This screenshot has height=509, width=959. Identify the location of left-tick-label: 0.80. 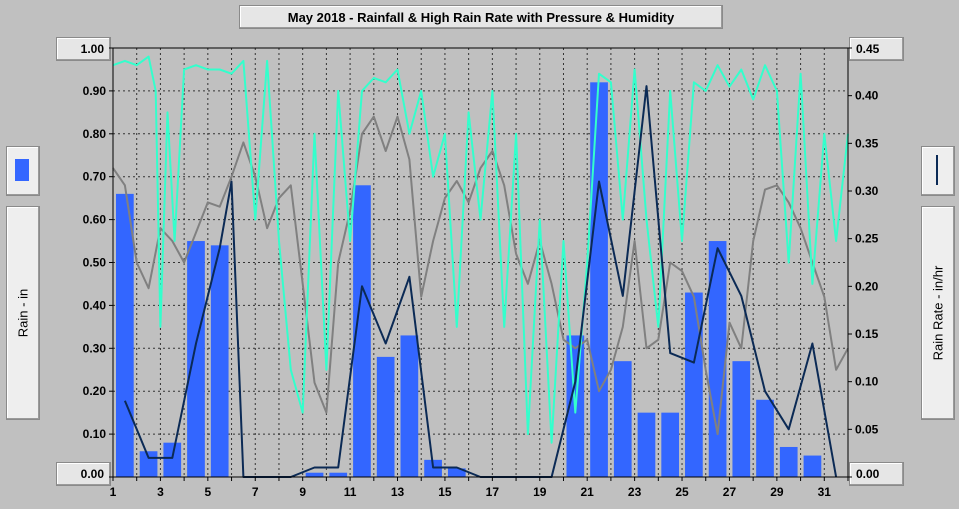
(95, 134).